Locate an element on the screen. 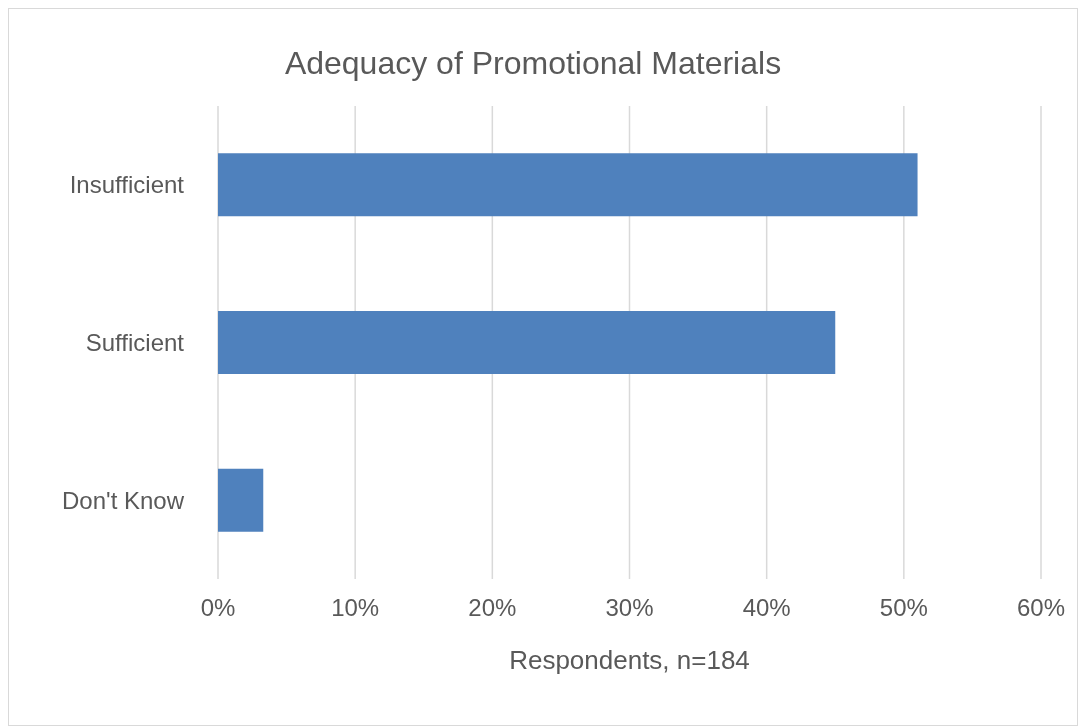  x-tick-label: 60% is located at coordinates (1041, 608).